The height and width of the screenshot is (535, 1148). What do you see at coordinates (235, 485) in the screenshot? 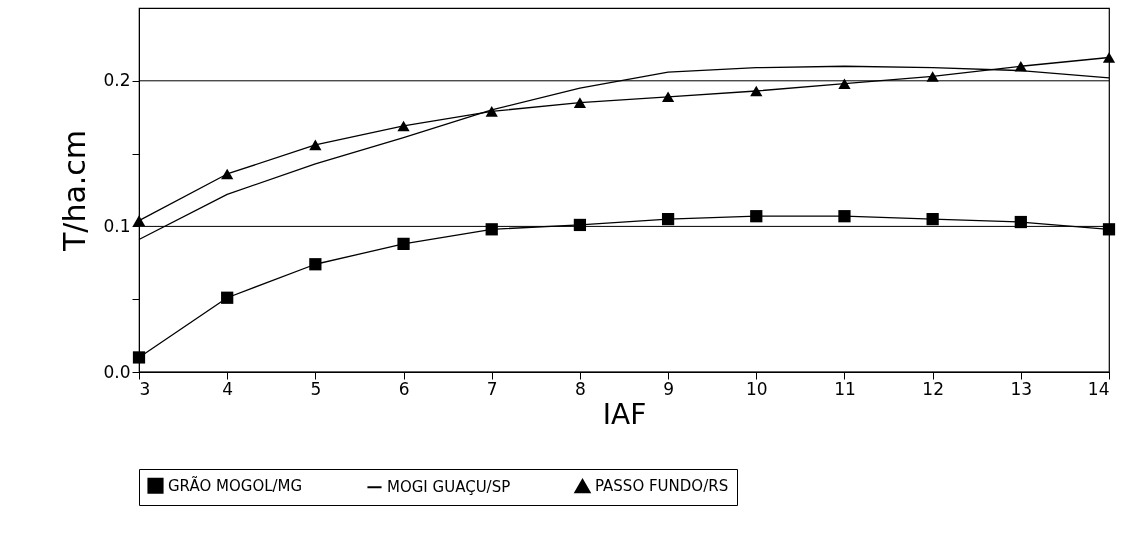
I see `legend-label: GRÃO MOGOL/MG` at bounding box center [235, 485].